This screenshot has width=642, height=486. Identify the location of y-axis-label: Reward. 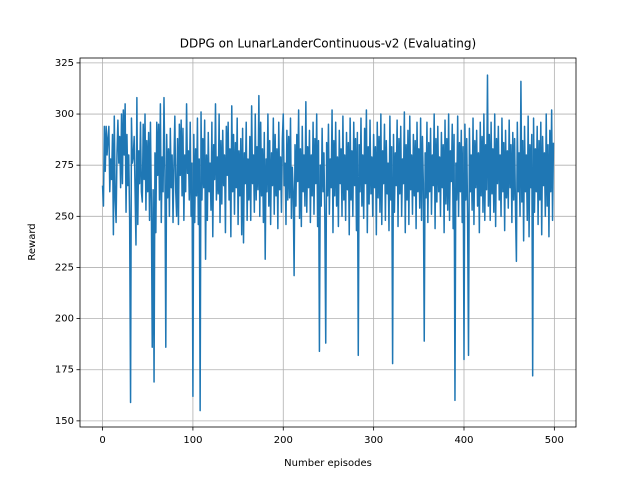
(32, 241).